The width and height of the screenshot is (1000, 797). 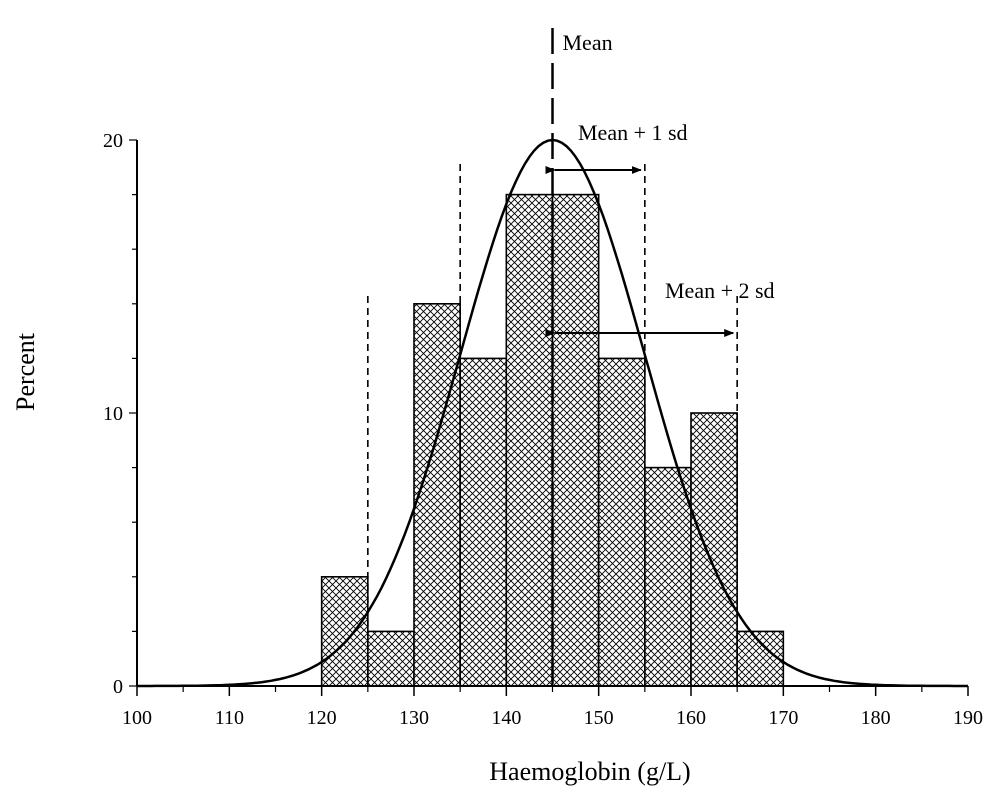 What do you see at coordinates (720, 290) in the screenshot?
I see `mean-plus-two-sd-label: Mean + 2 sd` at bounding box center [720, 290].